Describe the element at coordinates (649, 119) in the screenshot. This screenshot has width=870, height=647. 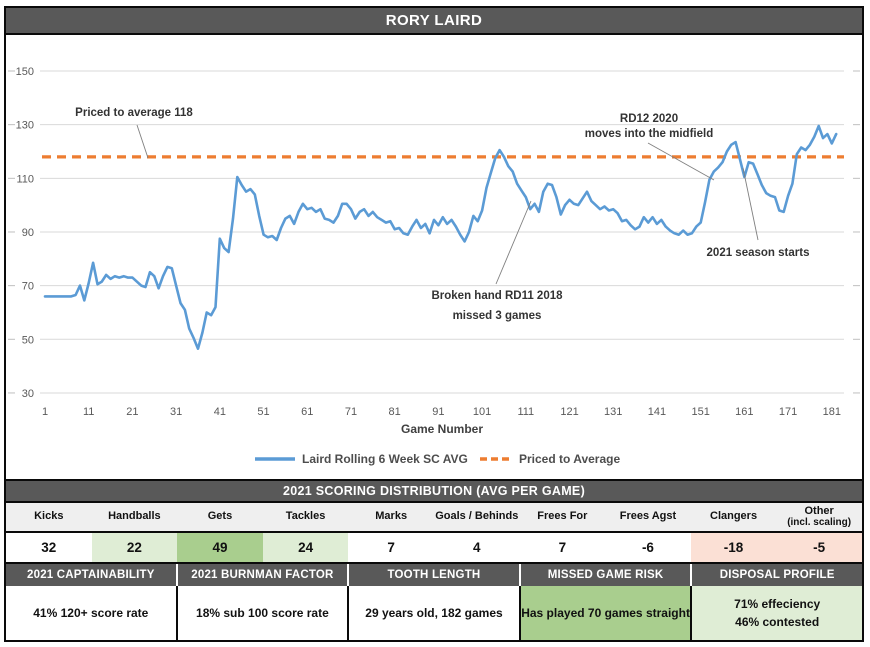
I see `annotation-text: RD12 2020` at that location.